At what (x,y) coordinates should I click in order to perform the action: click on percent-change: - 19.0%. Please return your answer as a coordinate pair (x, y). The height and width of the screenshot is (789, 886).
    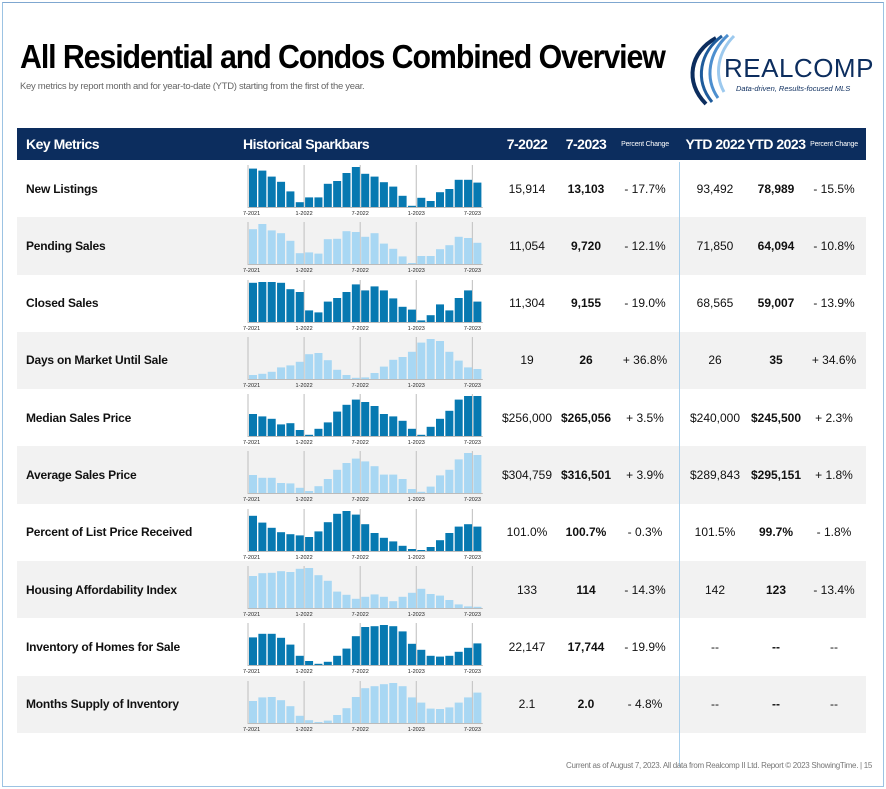
    Looking at the image, I should click on (645, 303).